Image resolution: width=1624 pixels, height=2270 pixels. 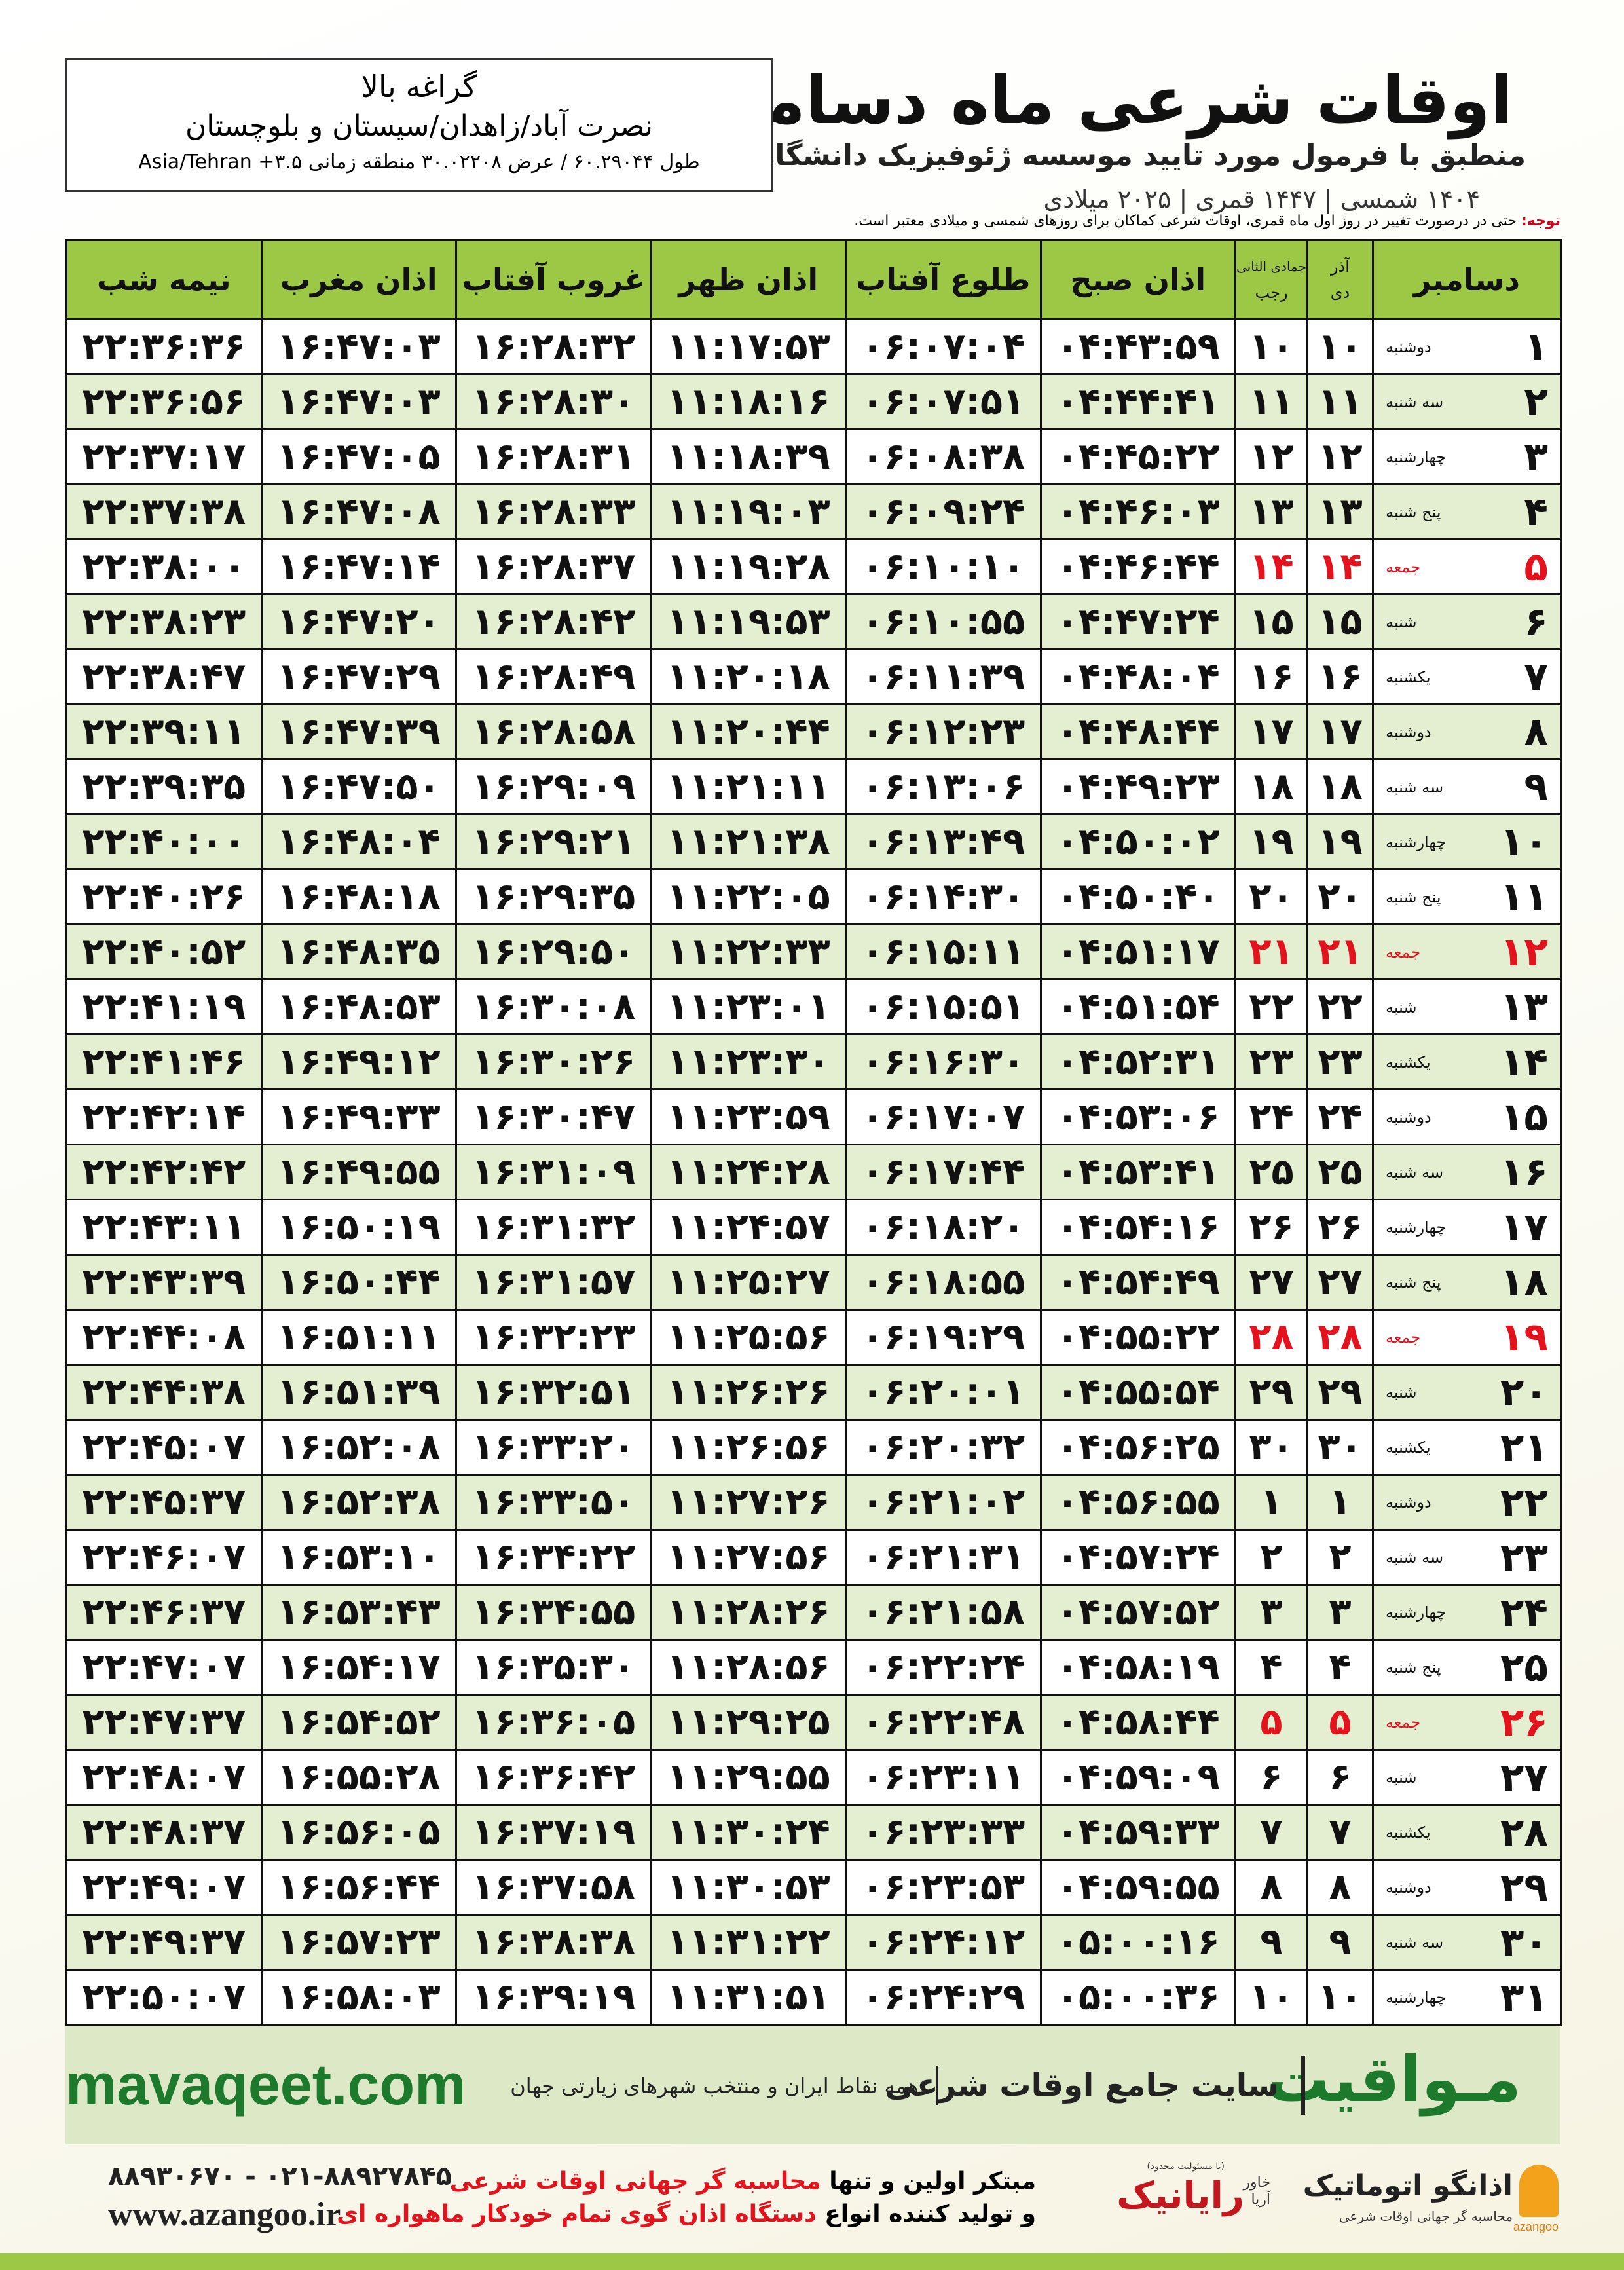 I want to click on shamsi-day: ۹, so click(x=1340, y=1942).